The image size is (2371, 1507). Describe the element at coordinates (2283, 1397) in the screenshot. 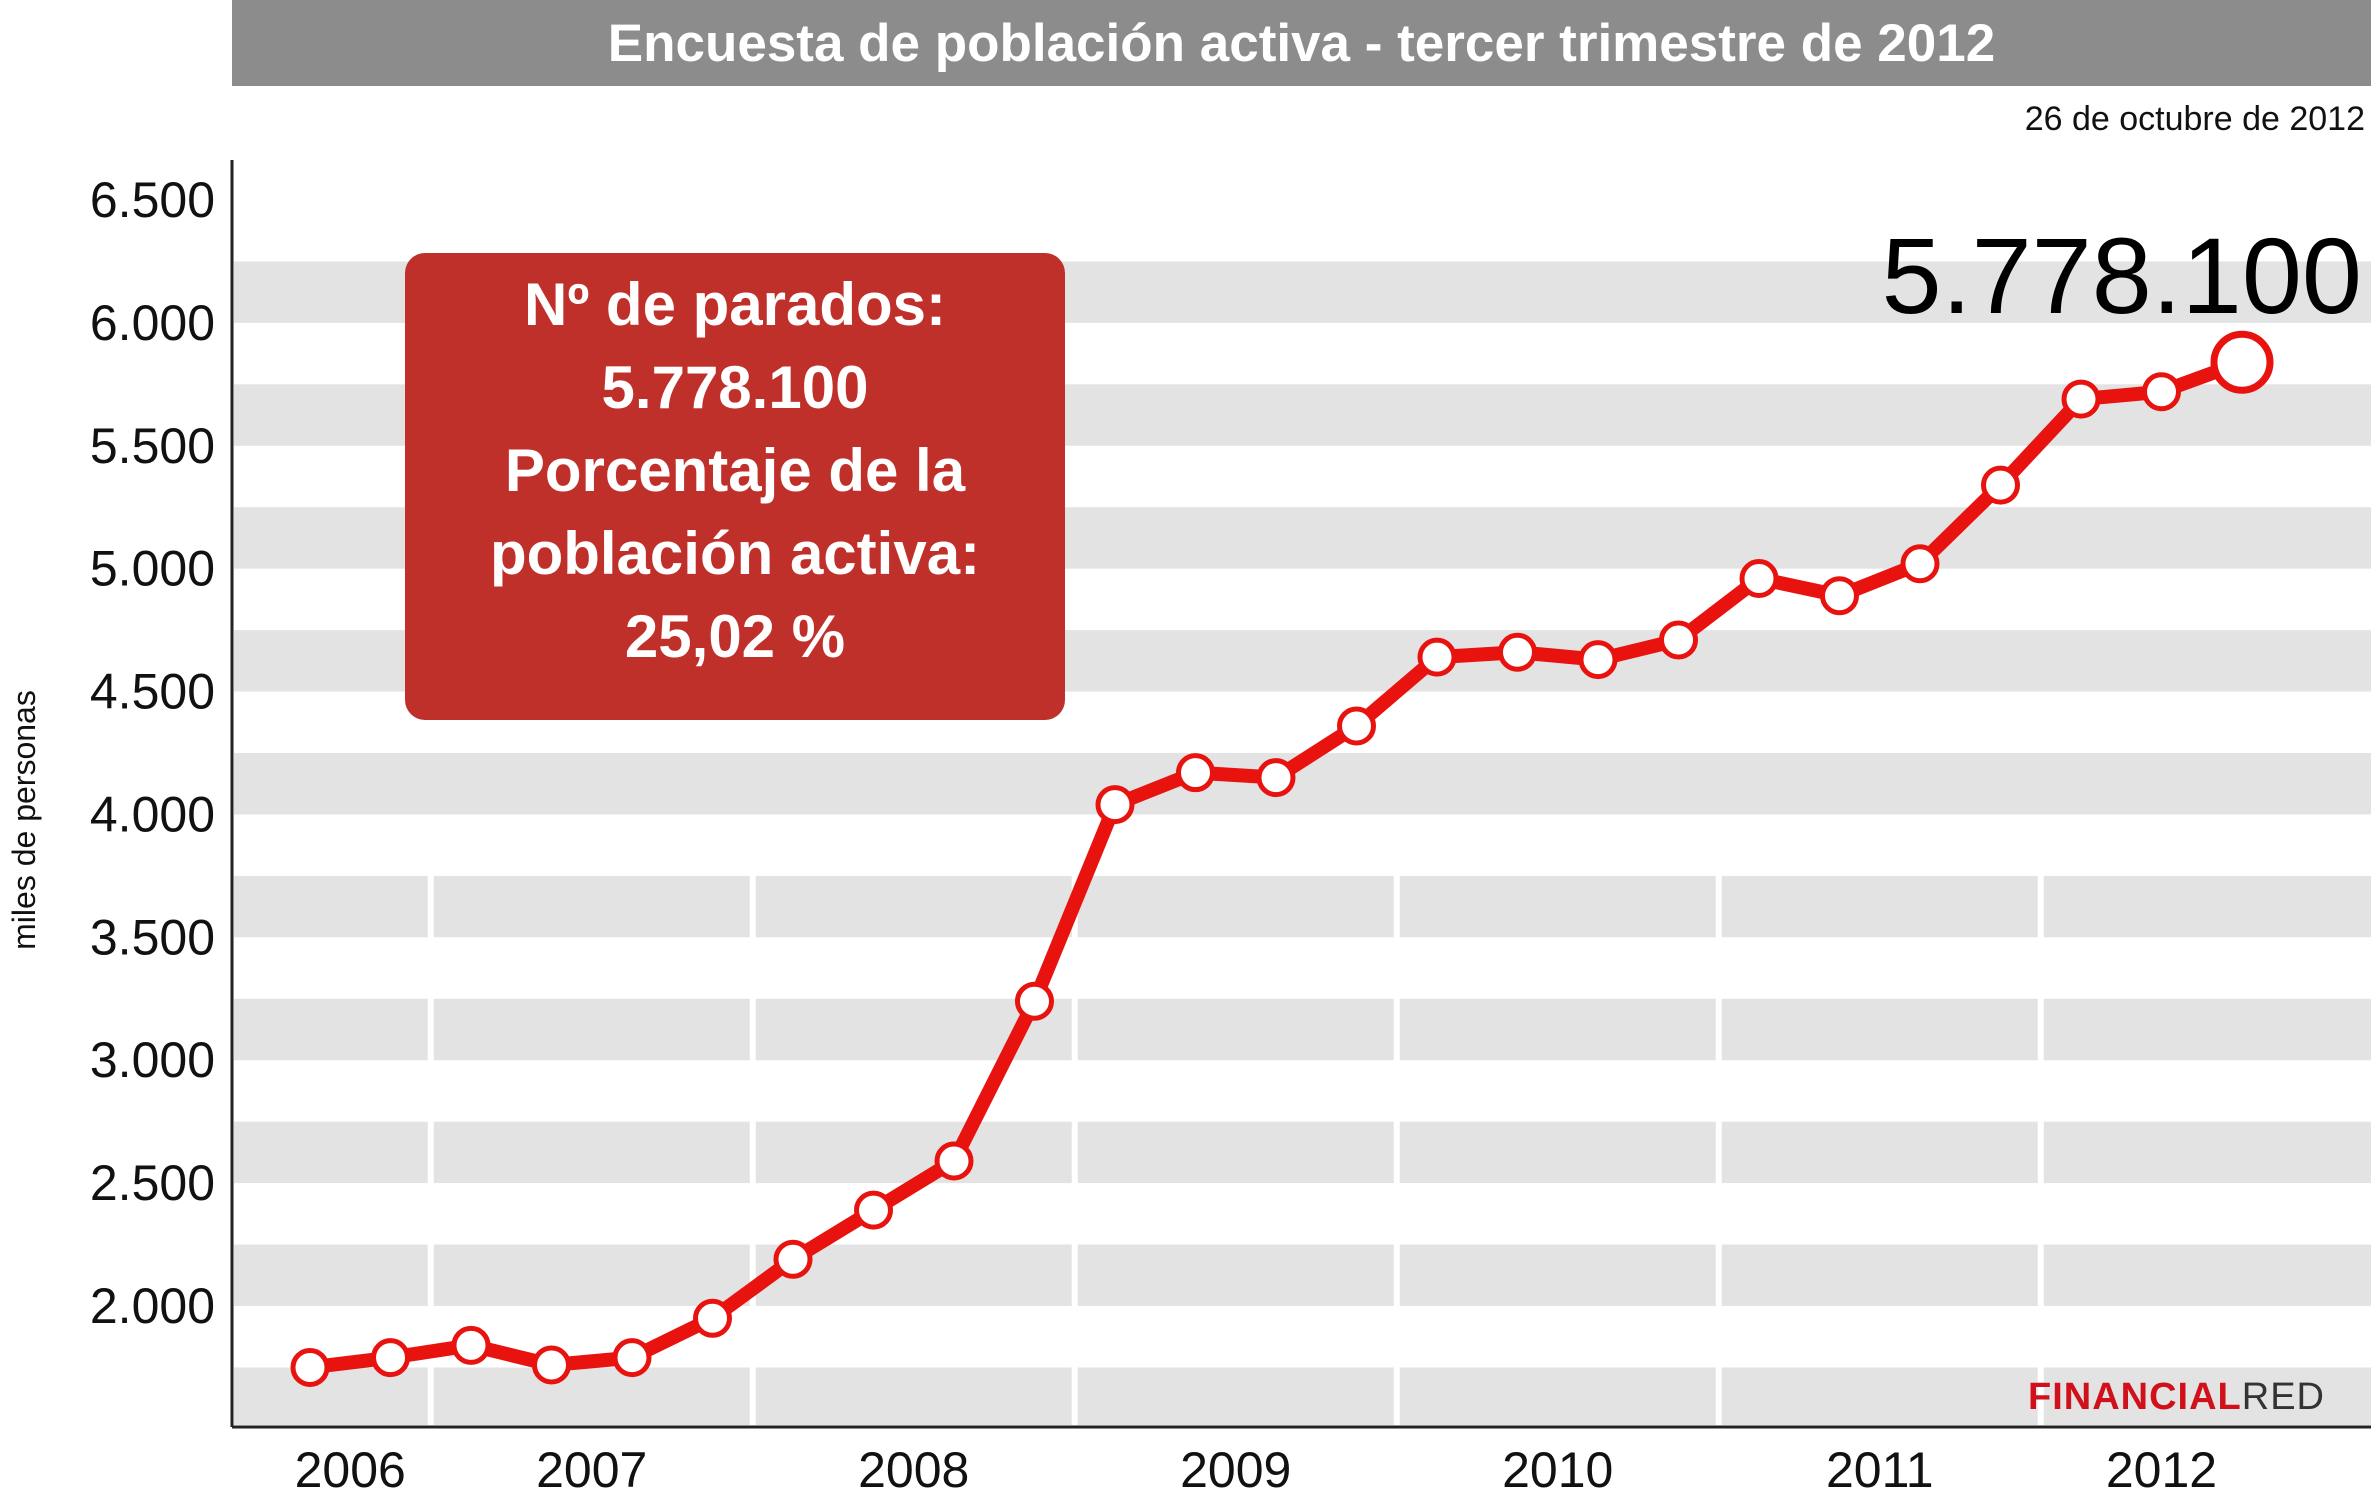

I see `logo-red: RED` at that location.